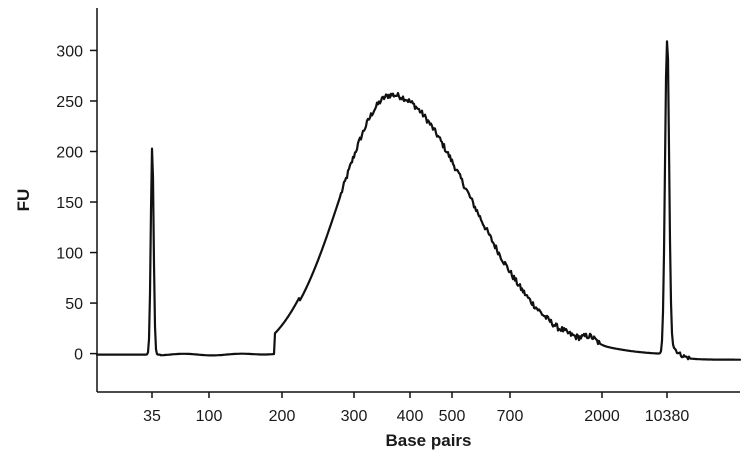 The height and width of the screenshot is (463, 743). I want to click on y-axis-title: FU, so click(23, 200).